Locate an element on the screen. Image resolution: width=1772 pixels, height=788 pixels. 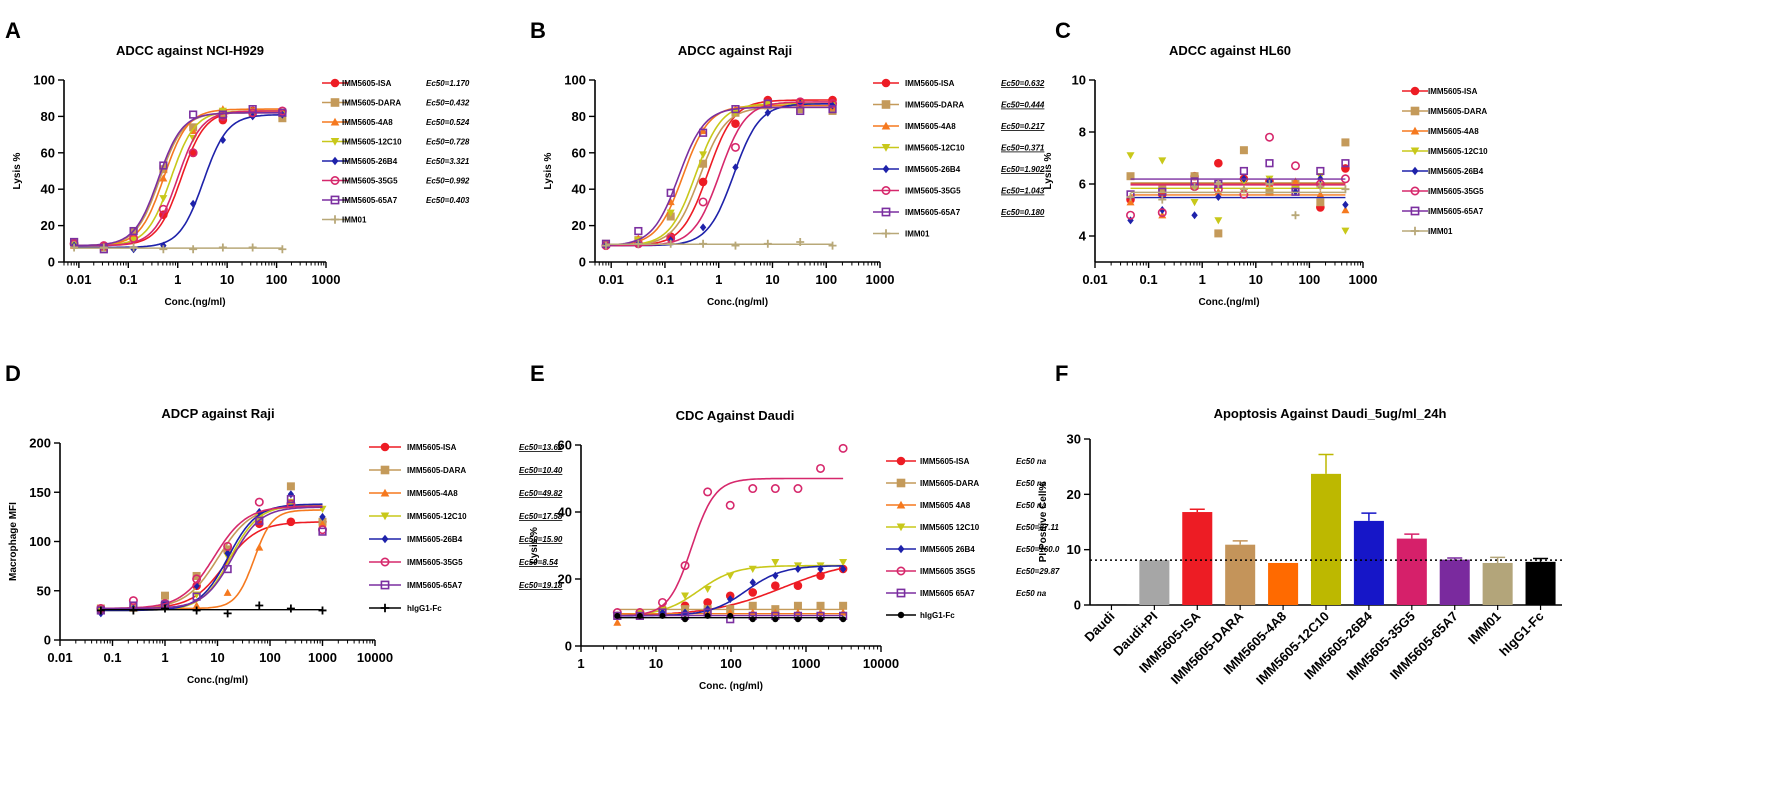
y-tick-label: 200 is located at coordinates (40, 443).